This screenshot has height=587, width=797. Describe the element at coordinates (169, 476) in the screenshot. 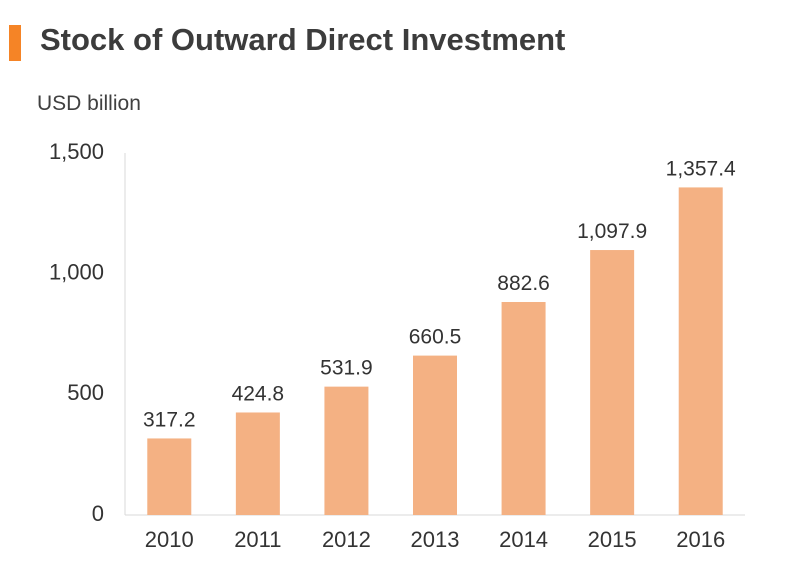

I see `bar-2010` at that location.